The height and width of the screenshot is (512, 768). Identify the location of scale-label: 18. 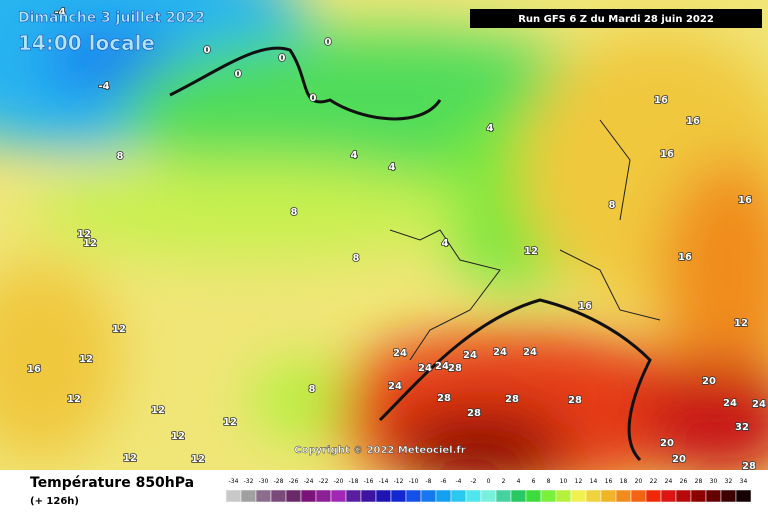
(624, 481).